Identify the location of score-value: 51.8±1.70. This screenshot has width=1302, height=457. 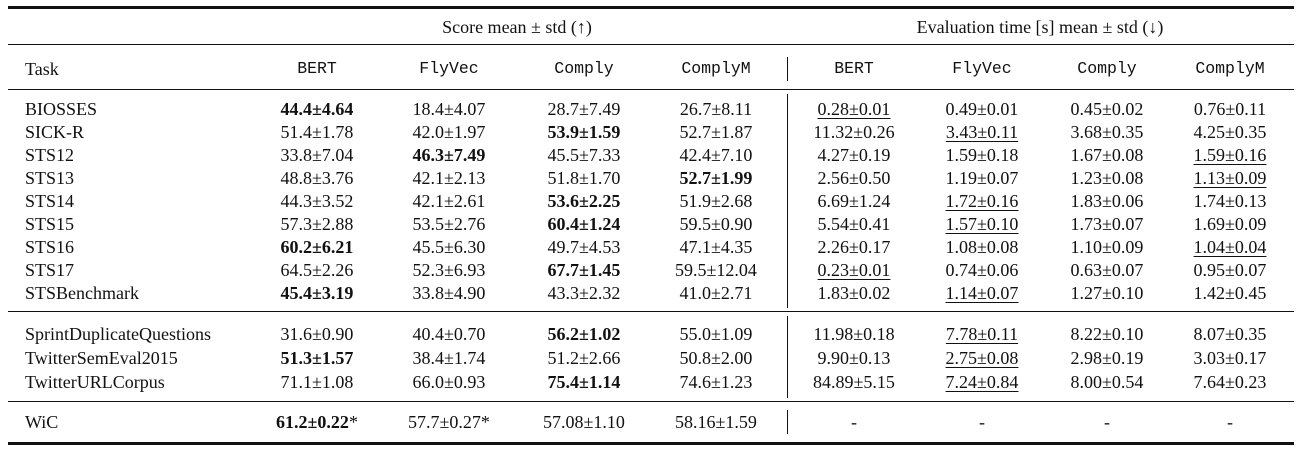
(584, 178).